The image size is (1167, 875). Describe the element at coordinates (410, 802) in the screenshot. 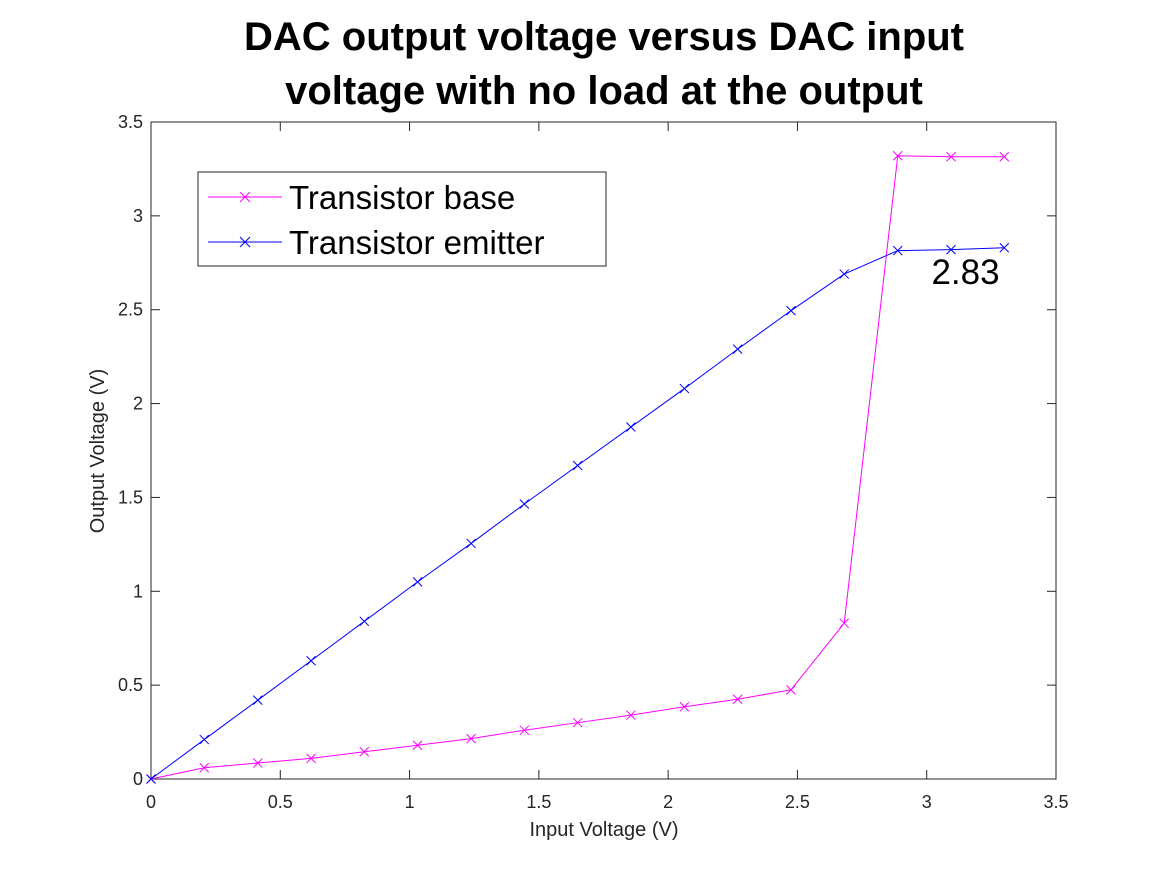

I see `x-tick-label: 1` at that location.